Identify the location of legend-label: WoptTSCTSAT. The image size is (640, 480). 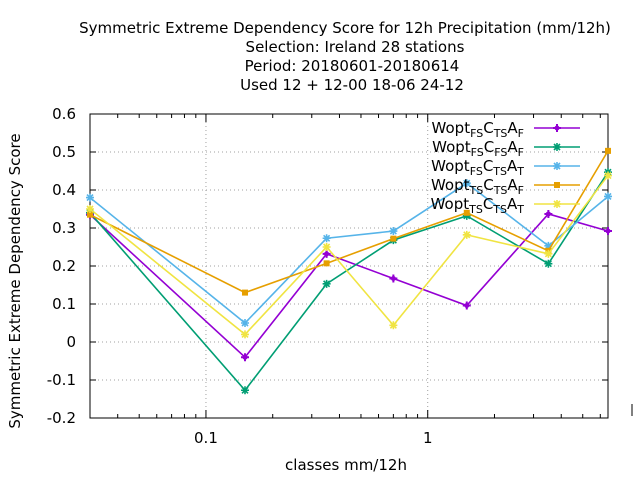
(478, 205).